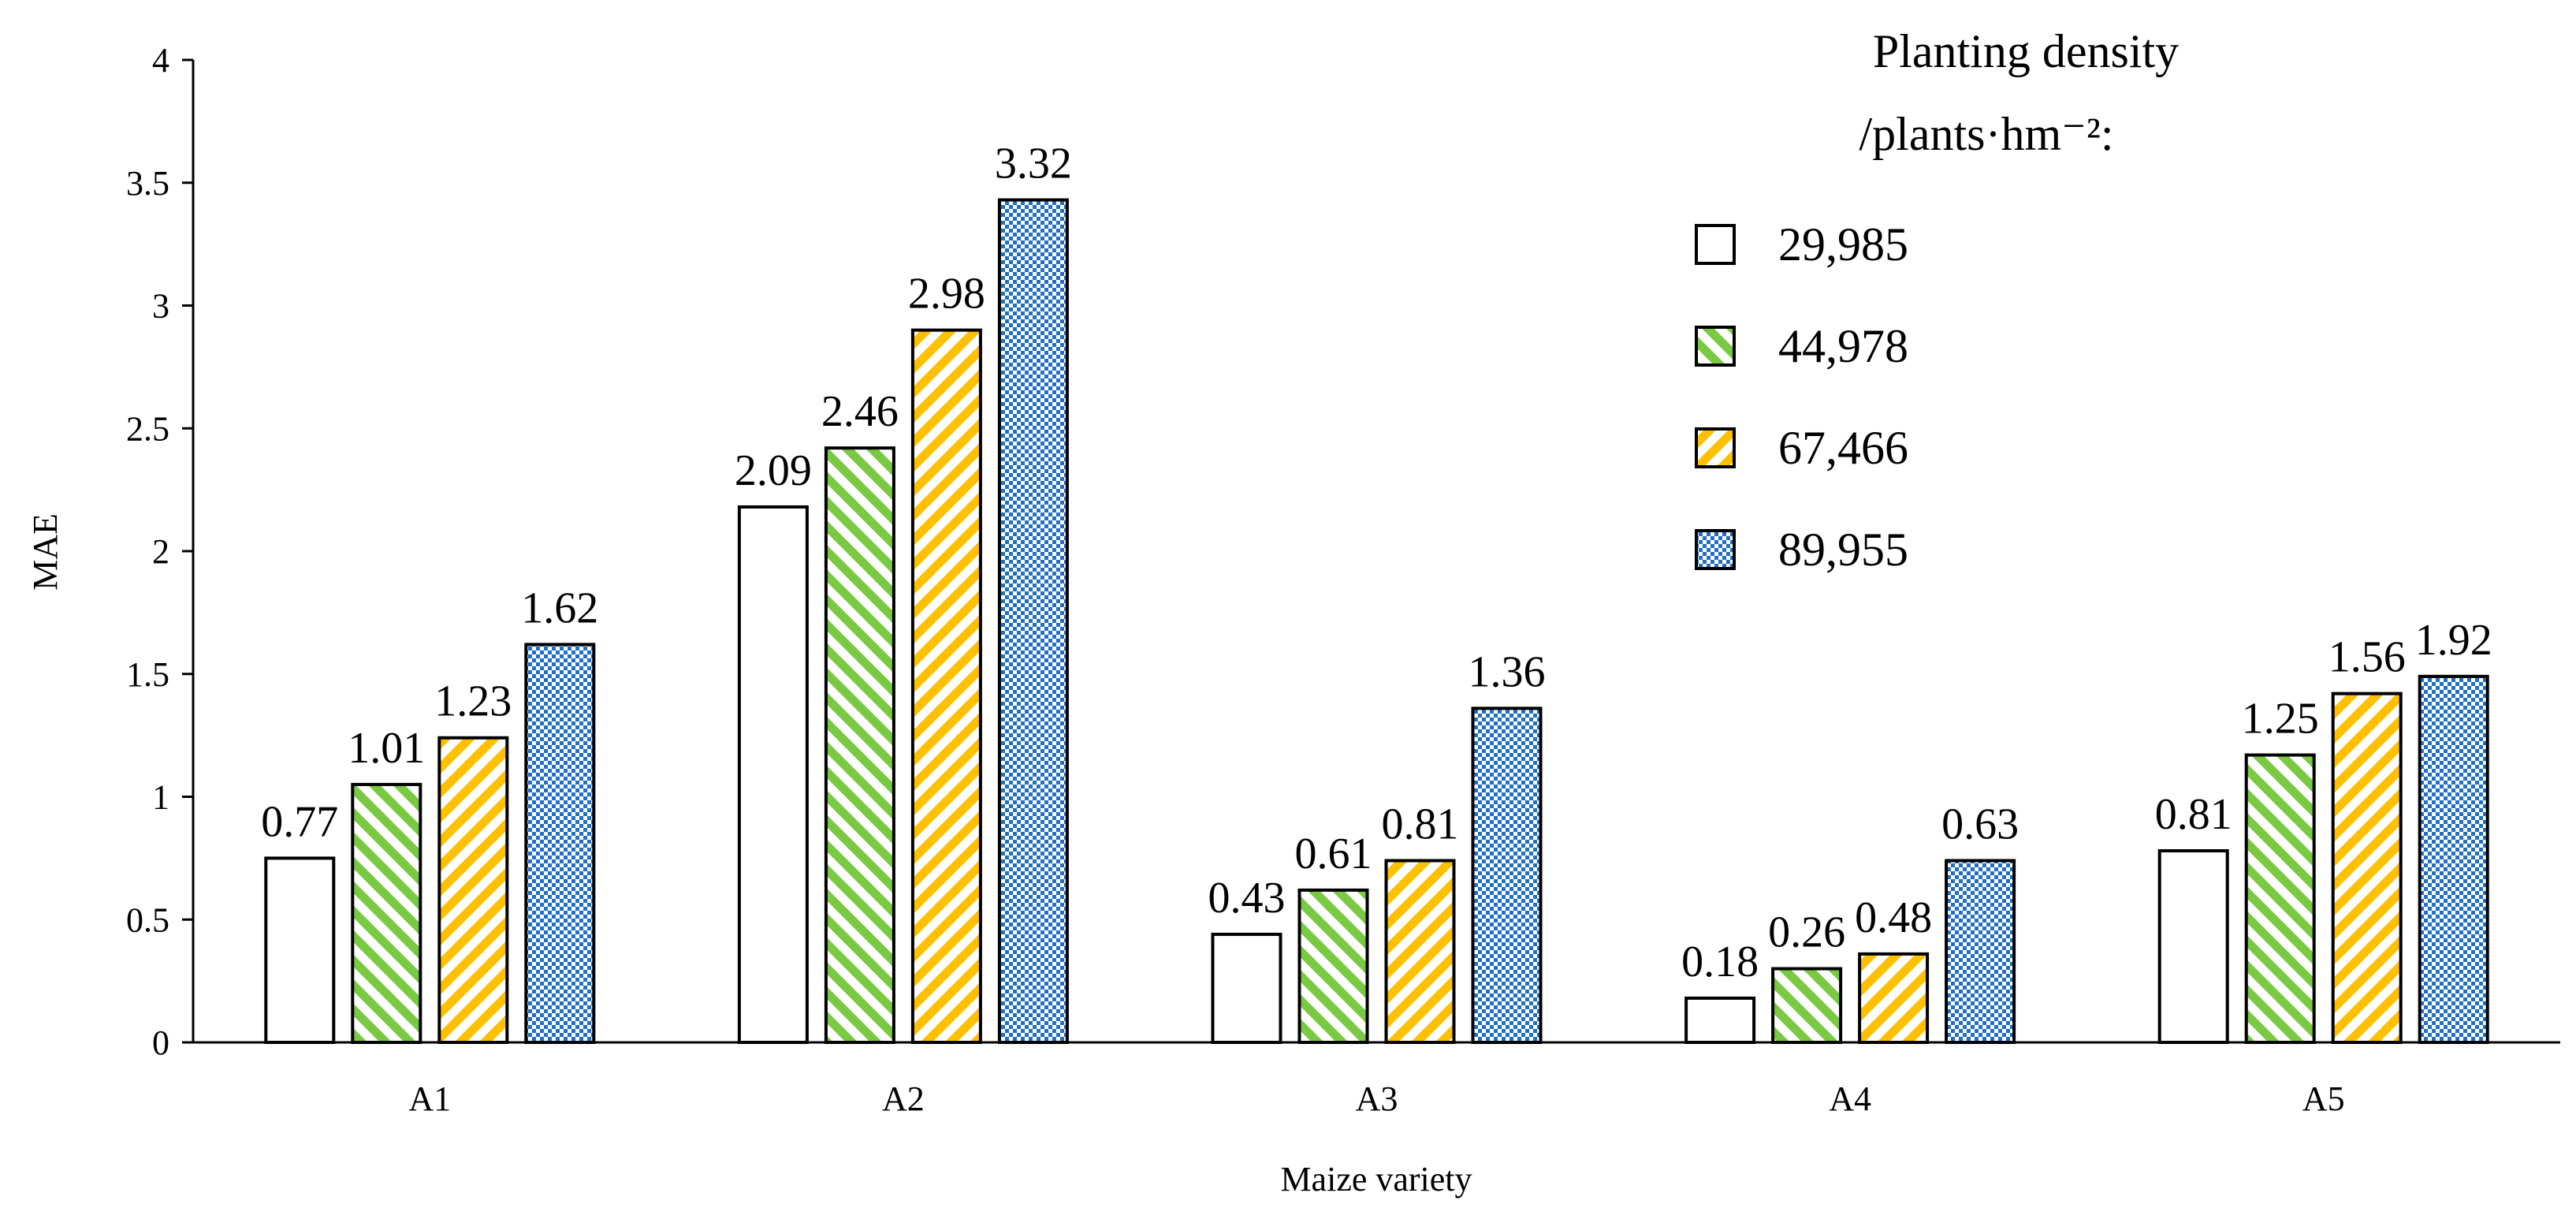 The image size is (2576, 1219). Describe the element at coordinates (946, 294) in the screenshot. I see `data-label-a2-series-3: 2.98` at that location.